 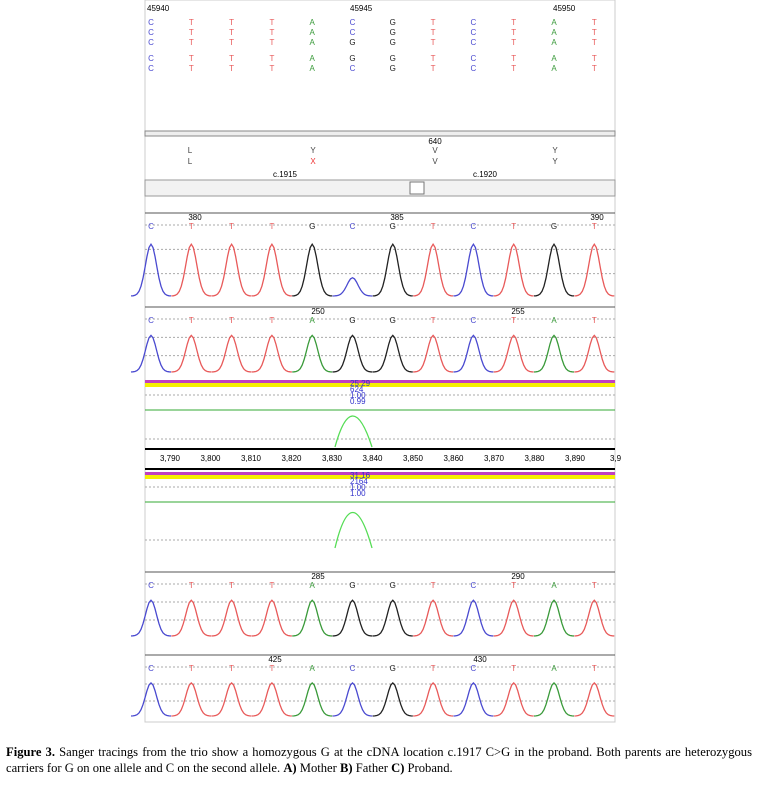 I want to click on cdna-label: c.1915, so click(x=285, y=174).